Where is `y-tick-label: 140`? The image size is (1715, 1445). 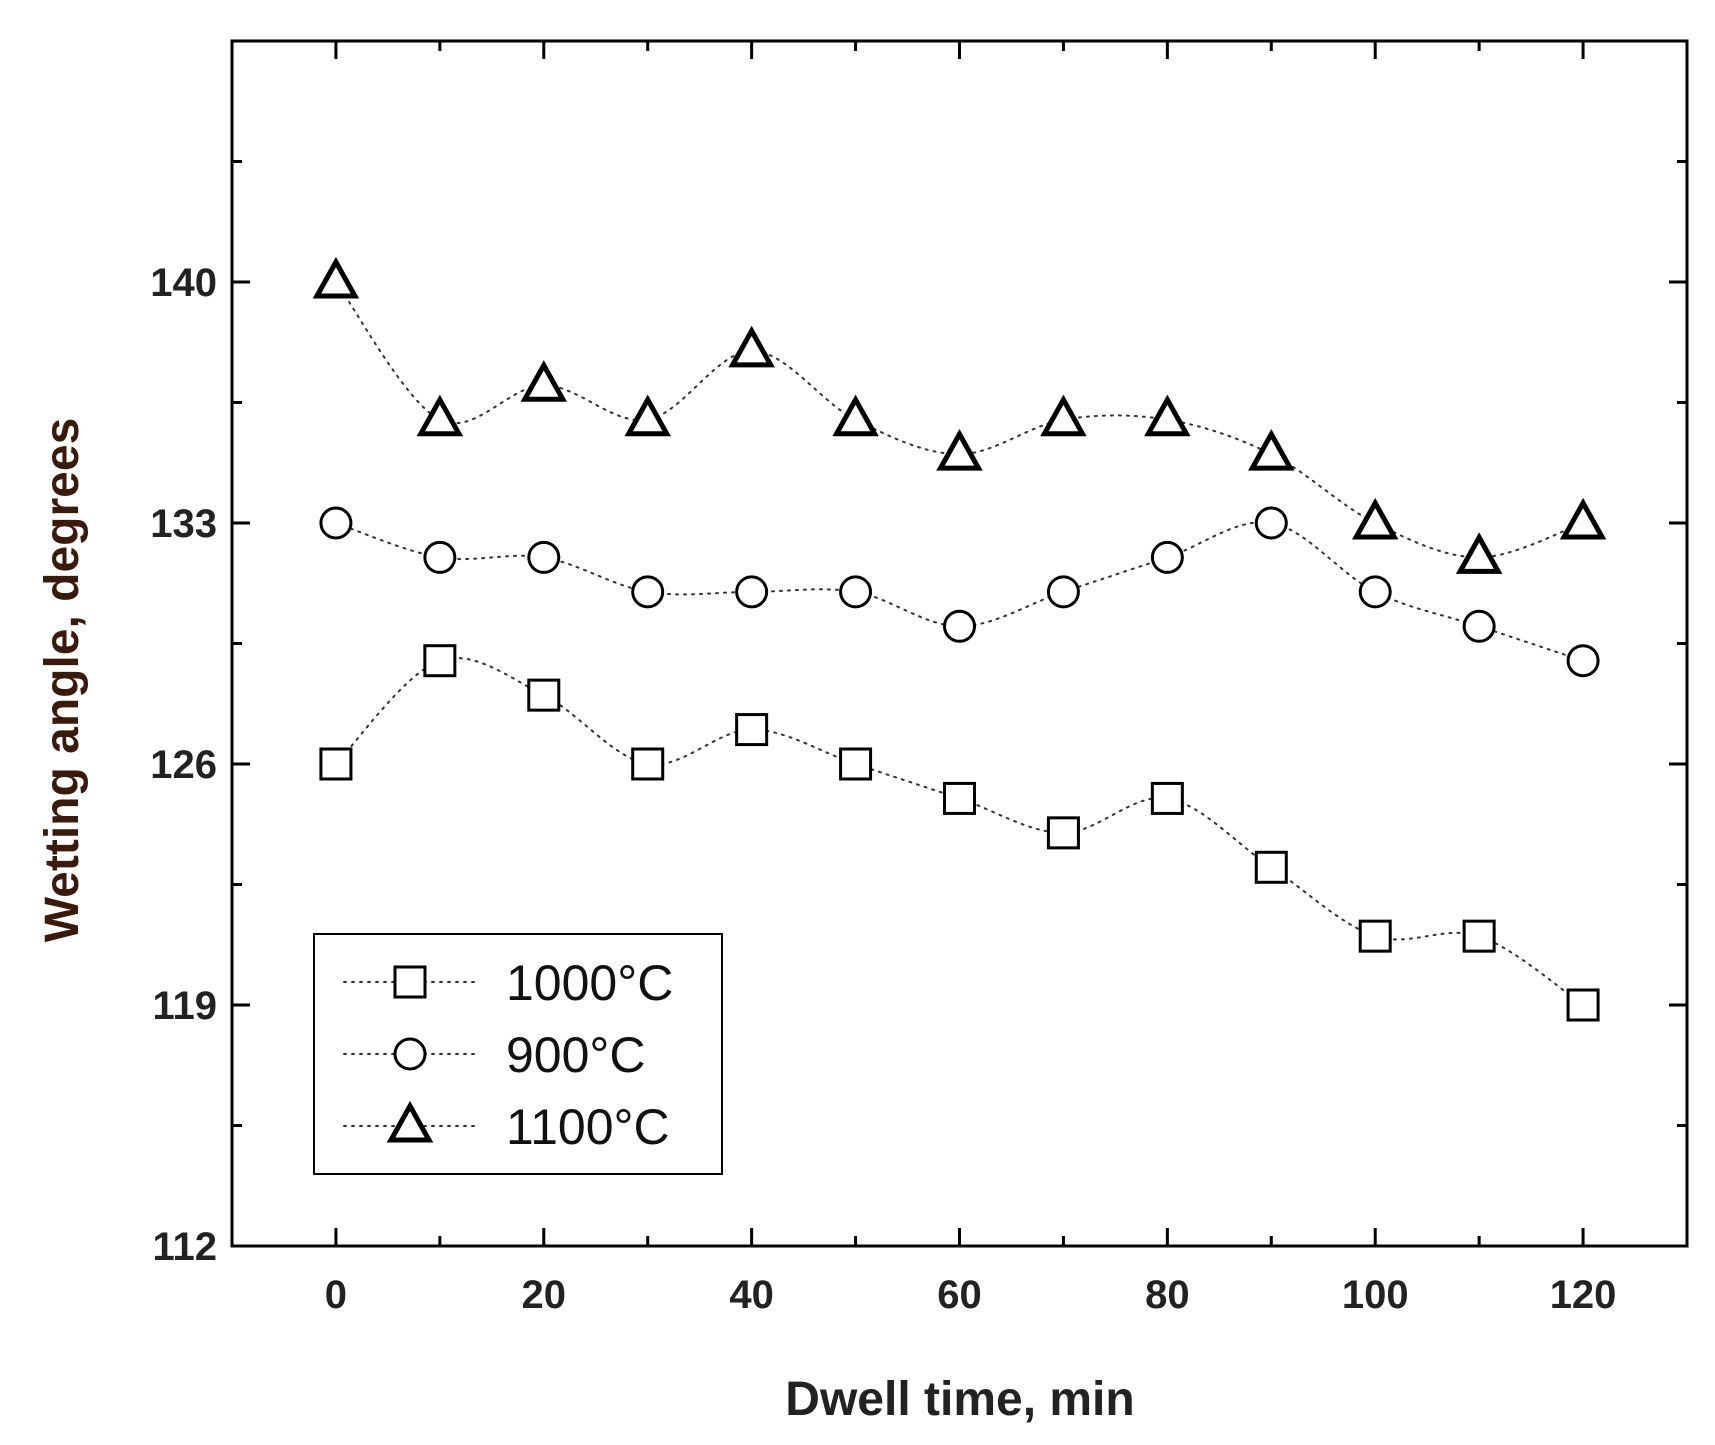
y-tick-label: 140 is located at coordinates (183, 283).